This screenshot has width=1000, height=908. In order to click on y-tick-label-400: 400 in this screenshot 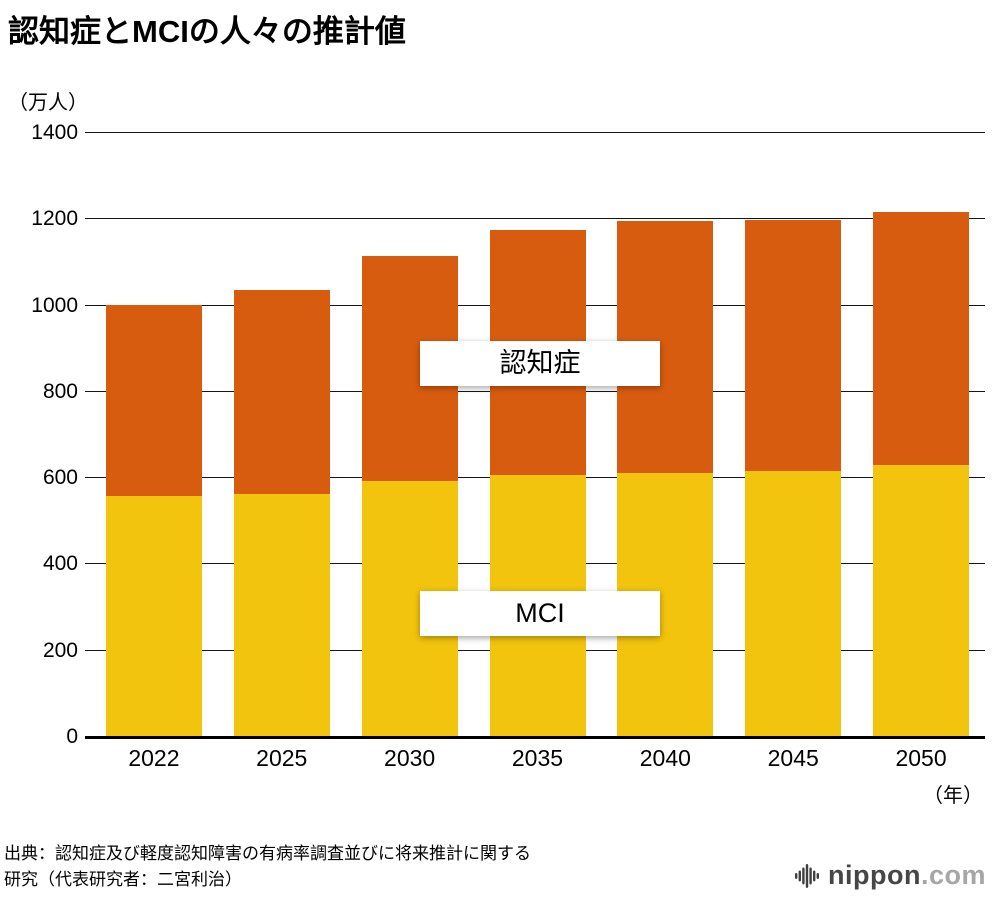, I will do `click(60, 564)`.